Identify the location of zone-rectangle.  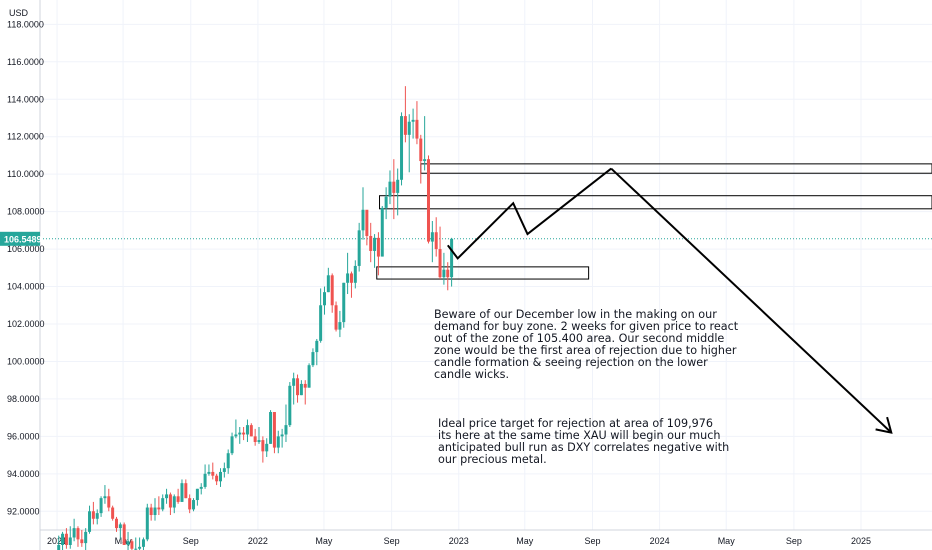
(676, 168).